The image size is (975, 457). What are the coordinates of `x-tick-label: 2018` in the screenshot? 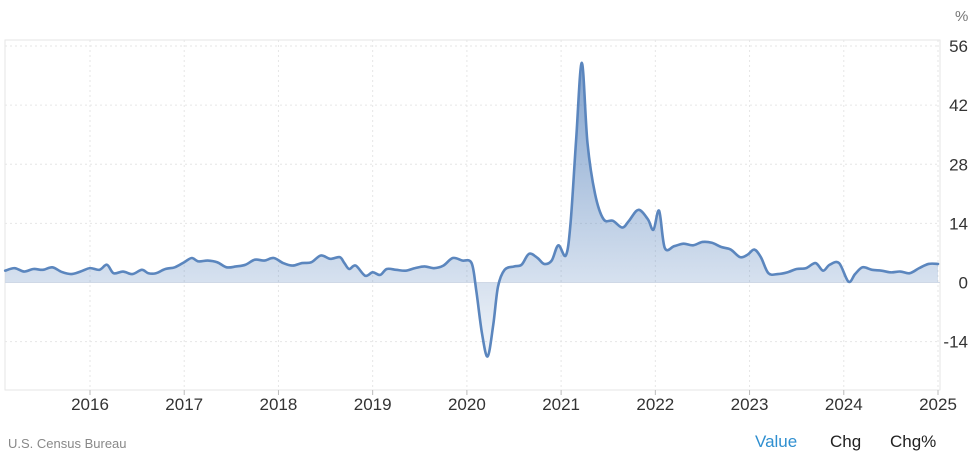 It's located at (279, 404).